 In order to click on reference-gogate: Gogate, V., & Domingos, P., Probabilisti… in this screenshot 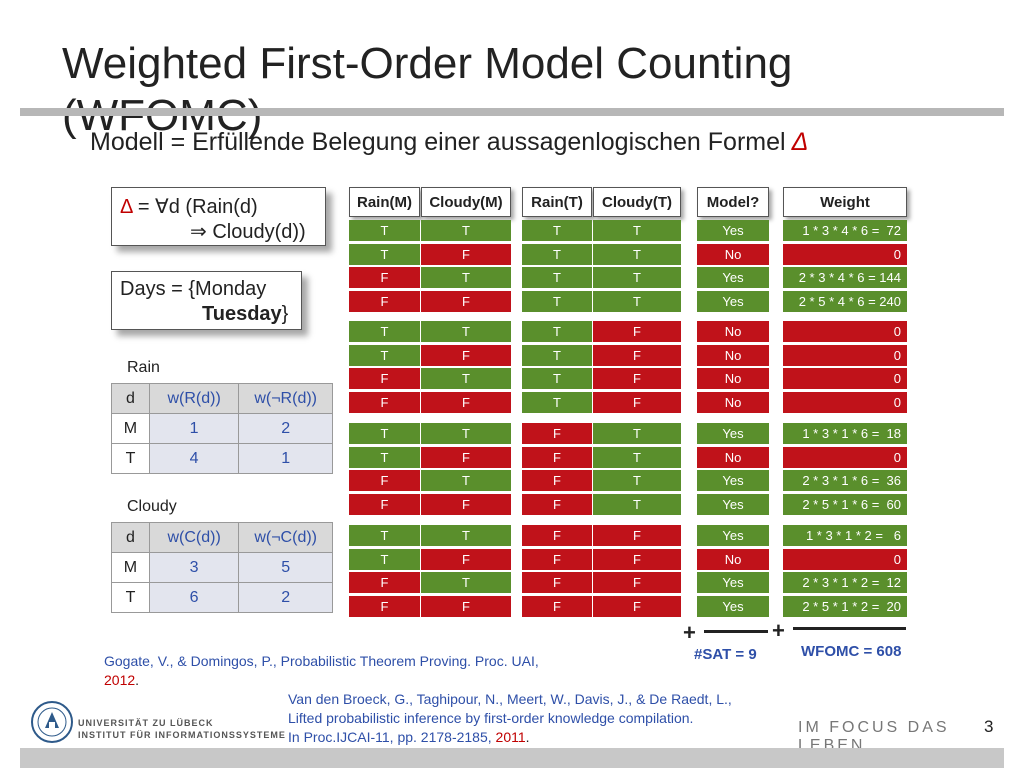, I will do `click(354, 671)`.